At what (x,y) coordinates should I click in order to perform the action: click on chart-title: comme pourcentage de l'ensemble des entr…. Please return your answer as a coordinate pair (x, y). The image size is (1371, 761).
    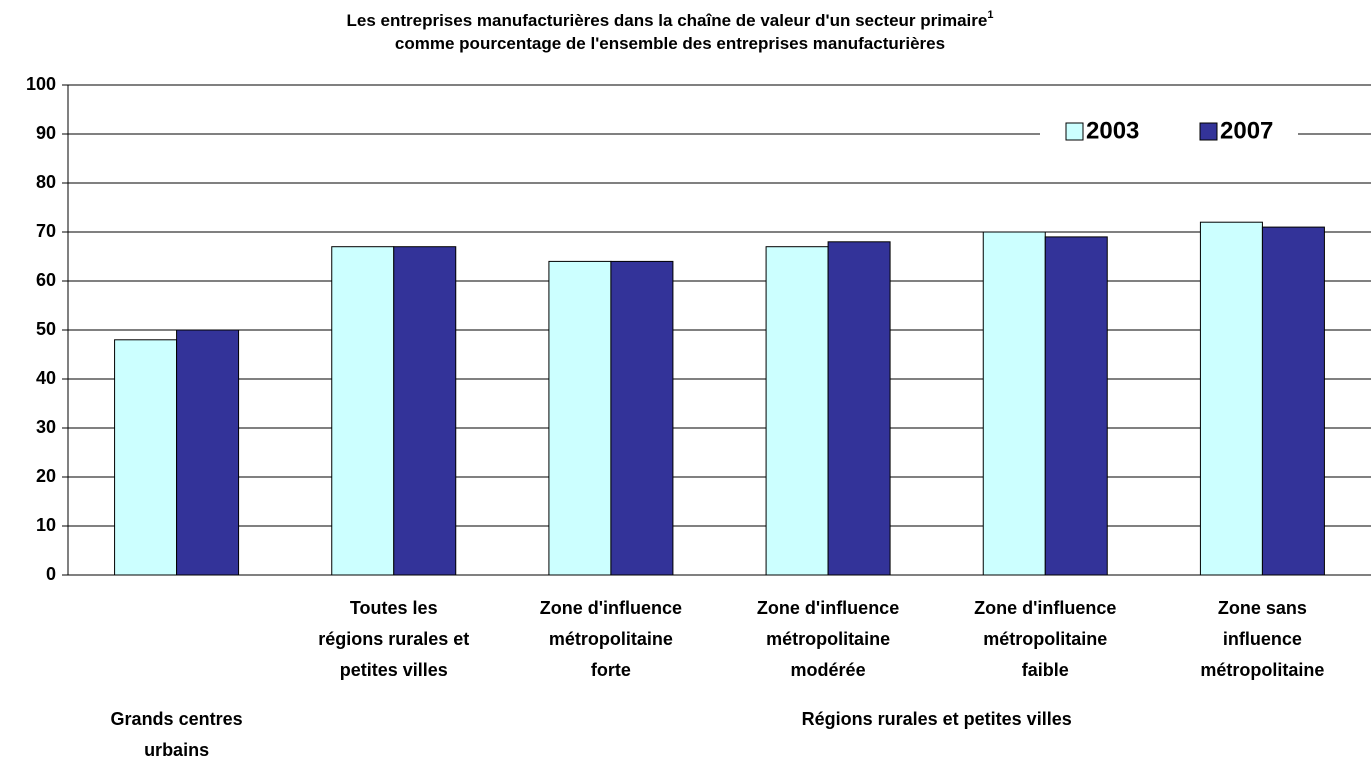
    Looking at the image, I should click on (670, 43).